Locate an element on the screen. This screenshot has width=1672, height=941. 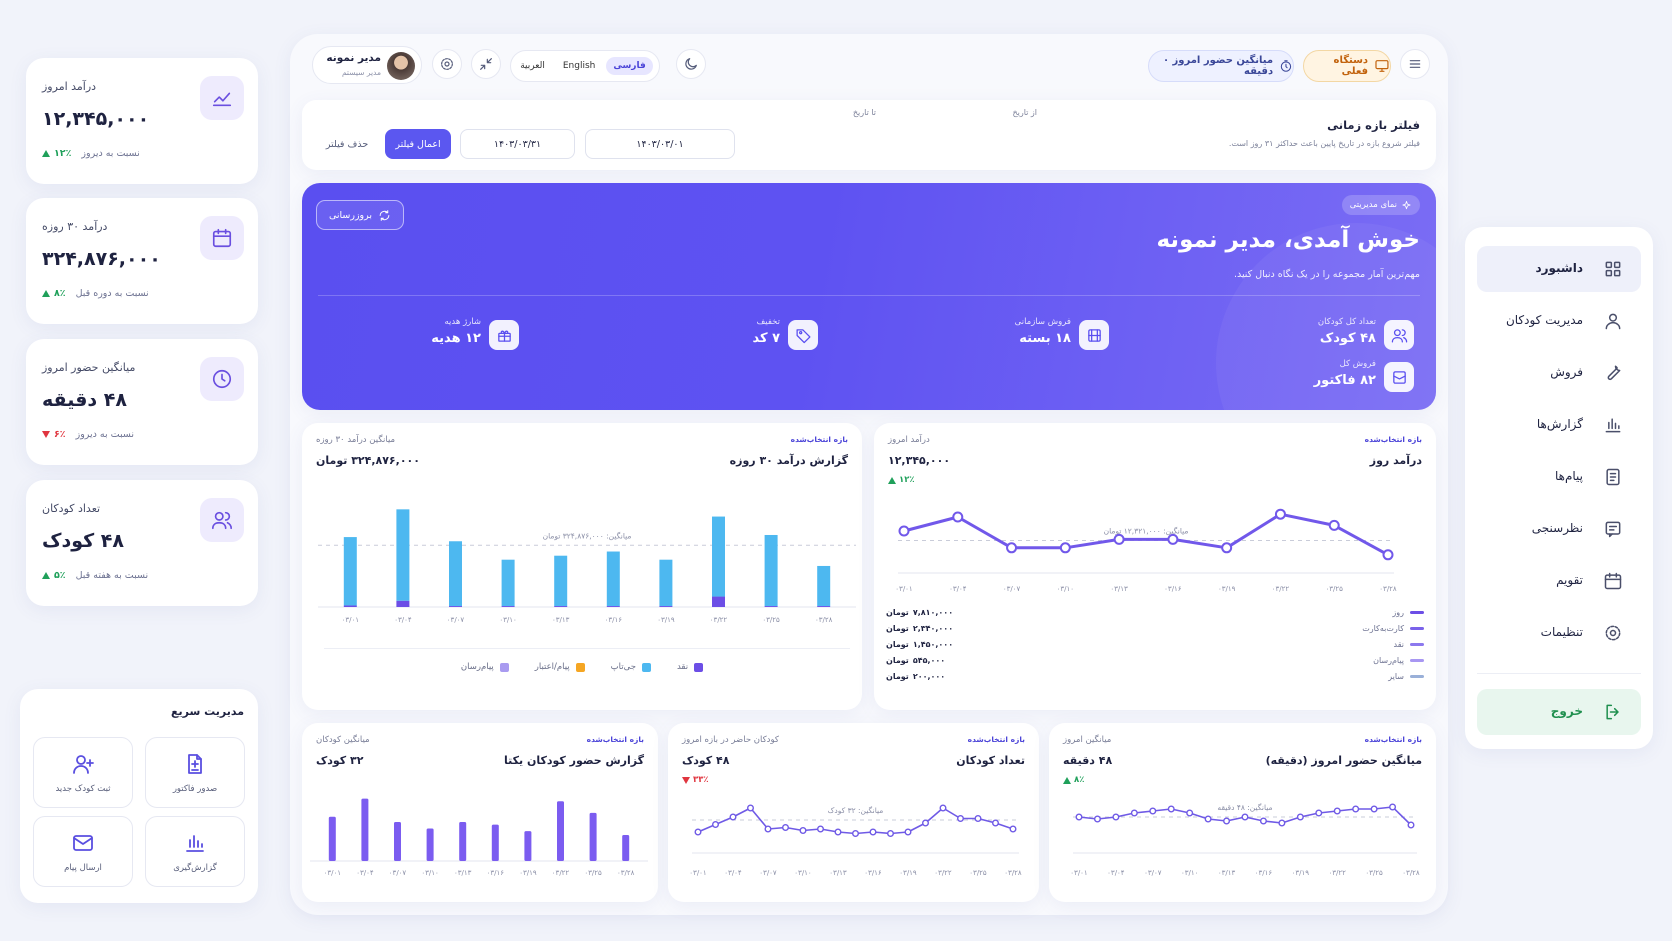
from-input: ۱۴۰۳/۰۳/۰۱ is located at coordinates (660, 144).